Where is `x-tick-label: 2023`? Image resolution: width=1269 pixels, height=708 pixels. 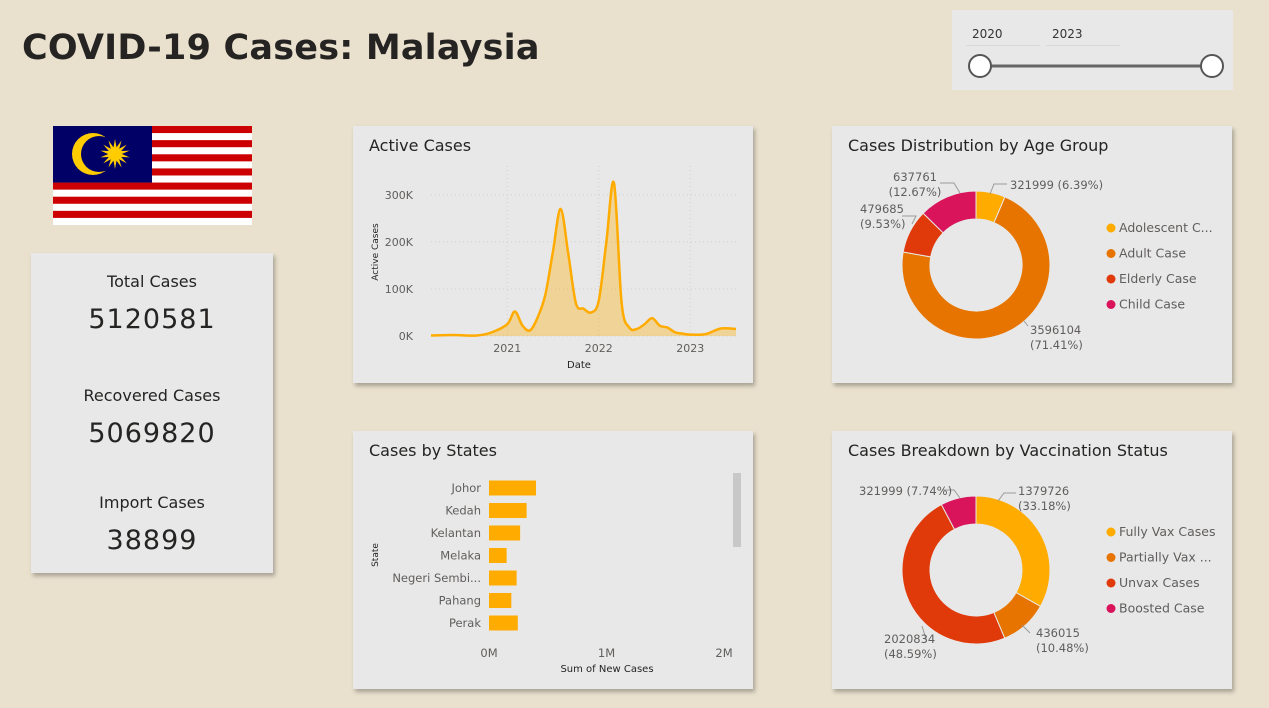
x-tick-label: 2023 is located at coordinates (690, 348).